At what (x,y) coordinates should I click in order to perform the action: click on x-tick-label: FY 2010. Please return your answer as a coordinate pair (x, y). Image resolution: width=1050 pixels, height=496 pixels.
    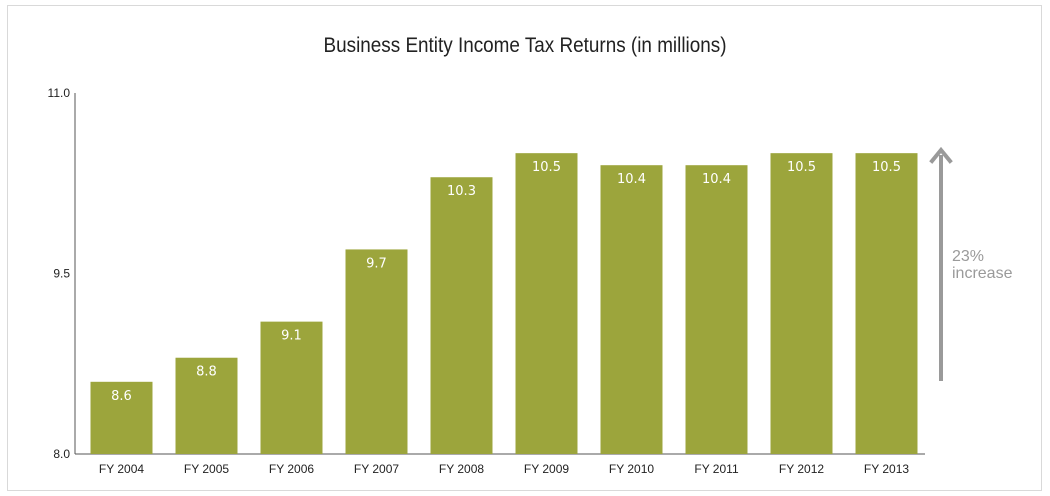
    Looking at the image, I should click on (631, 469).